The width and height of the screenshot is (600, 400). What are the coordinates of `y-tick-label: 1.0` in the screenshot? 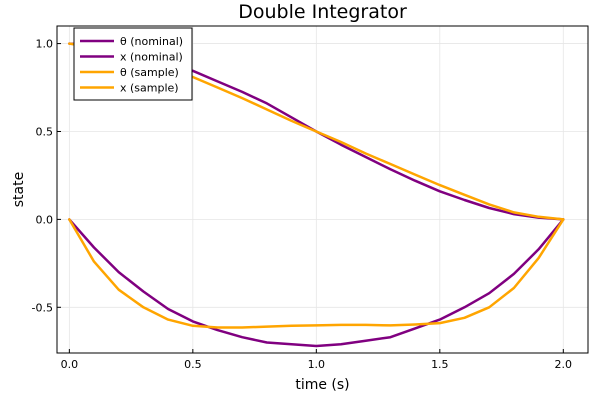 It's located at (45, 44).